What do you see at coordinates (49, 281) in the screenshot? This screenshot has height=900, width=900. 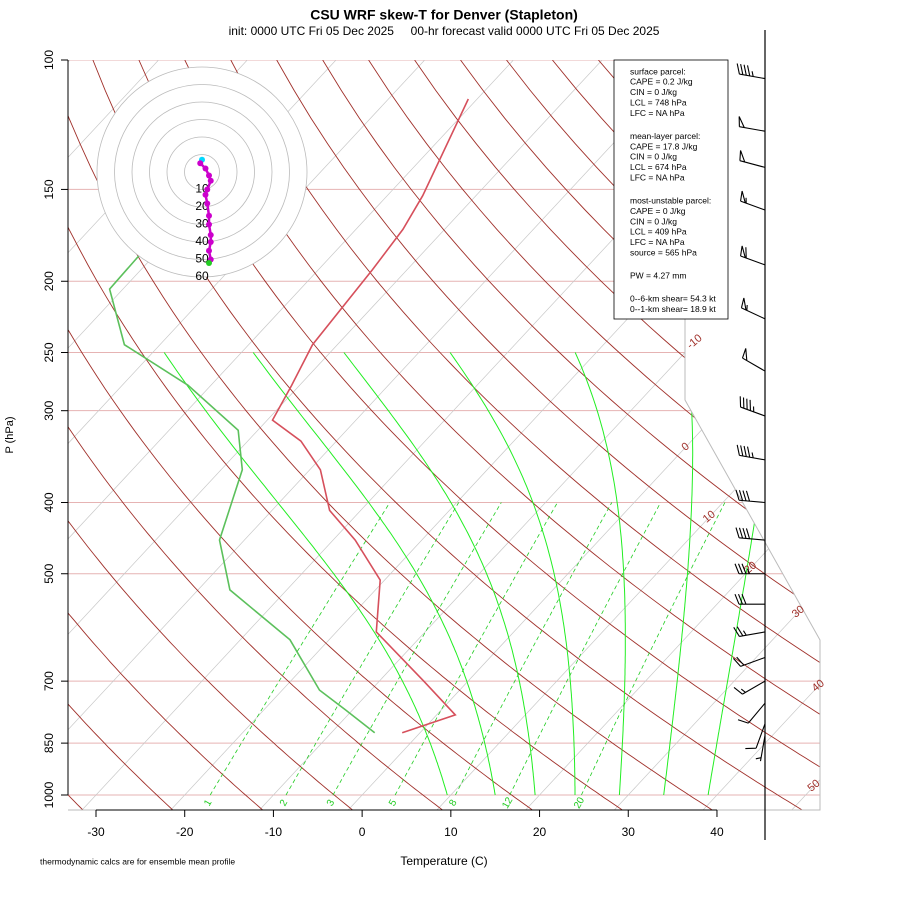 I see `y-tick-label: 200` at bounding box center [49, 281].